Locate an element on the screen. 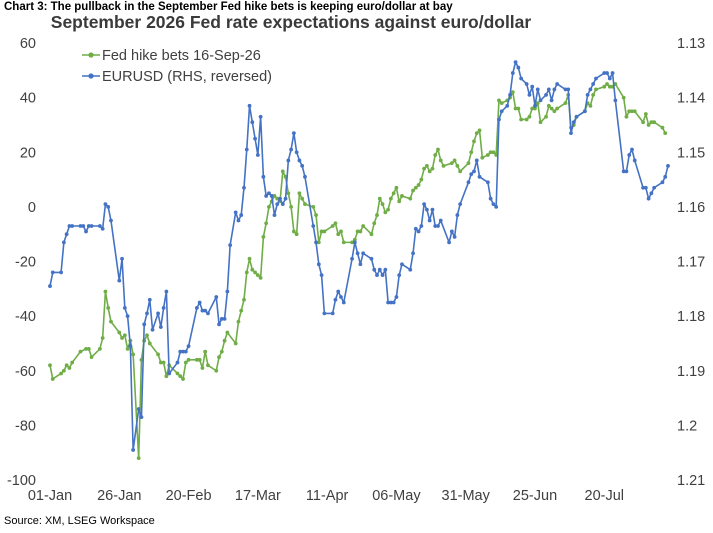 This screenshot has height=533, width=713. right-tick-label: 1.17 is located at coordinates (691, 263).